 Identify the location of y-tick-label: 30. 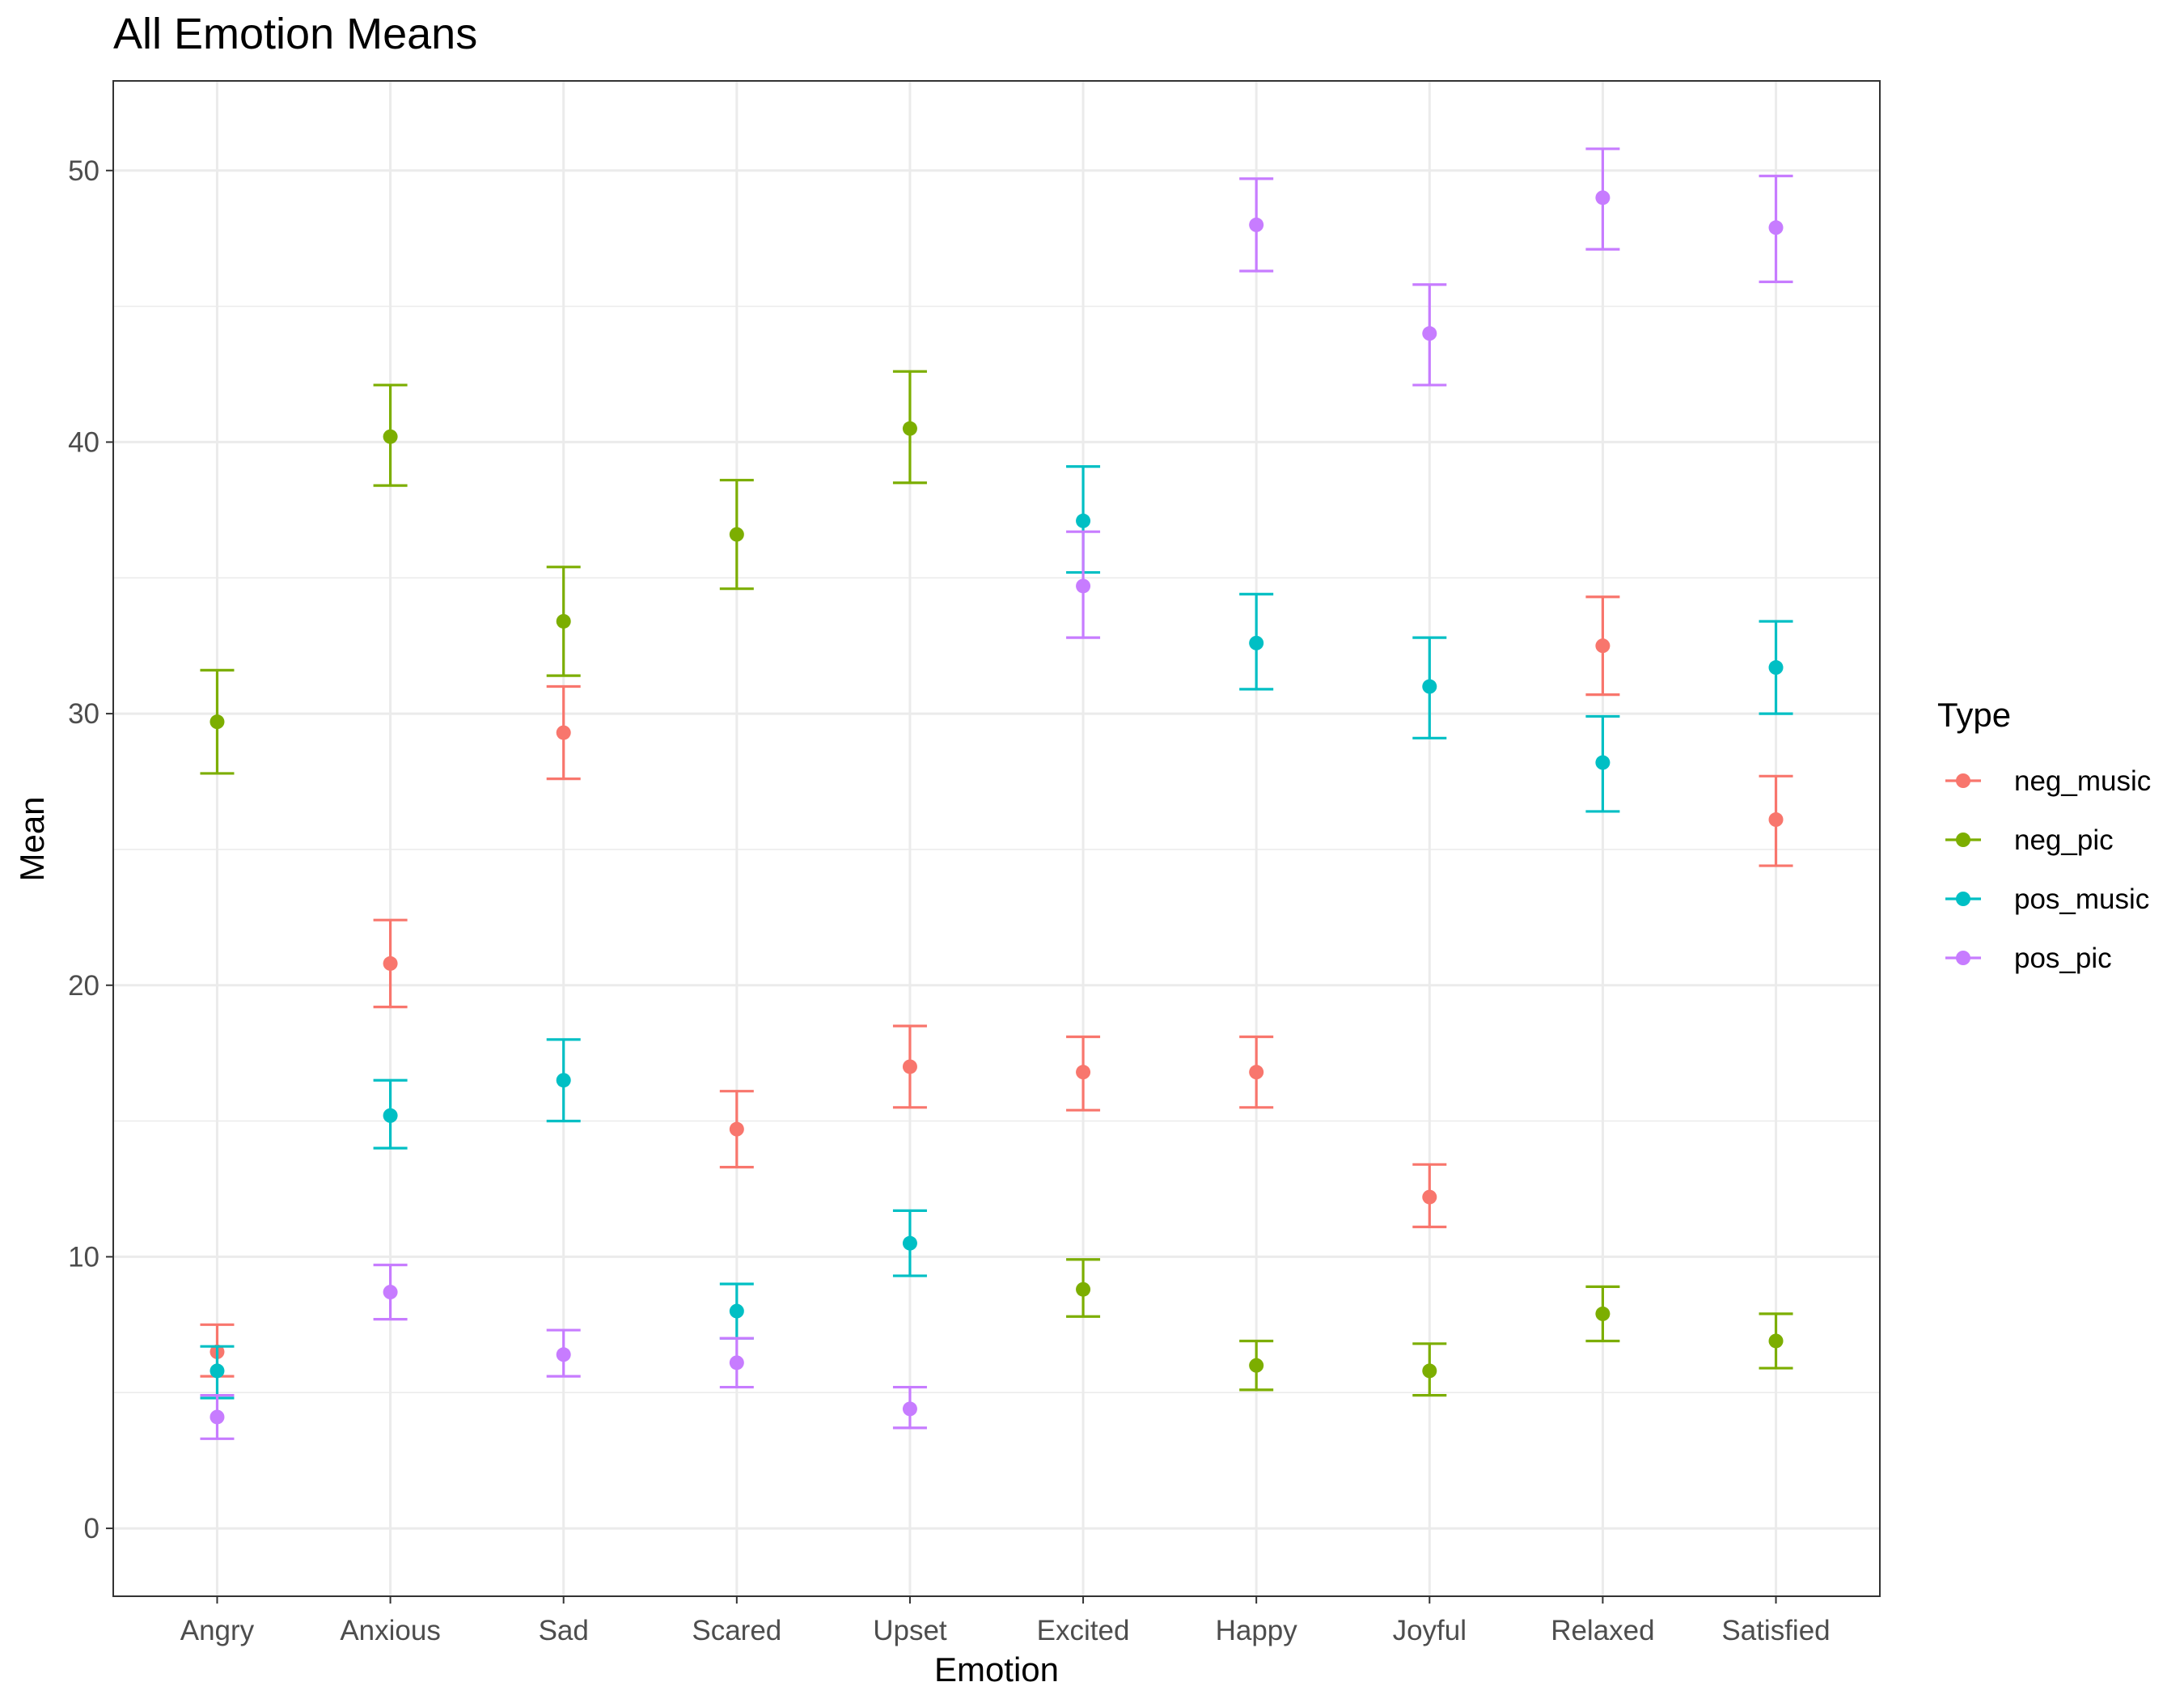
(83, 714).